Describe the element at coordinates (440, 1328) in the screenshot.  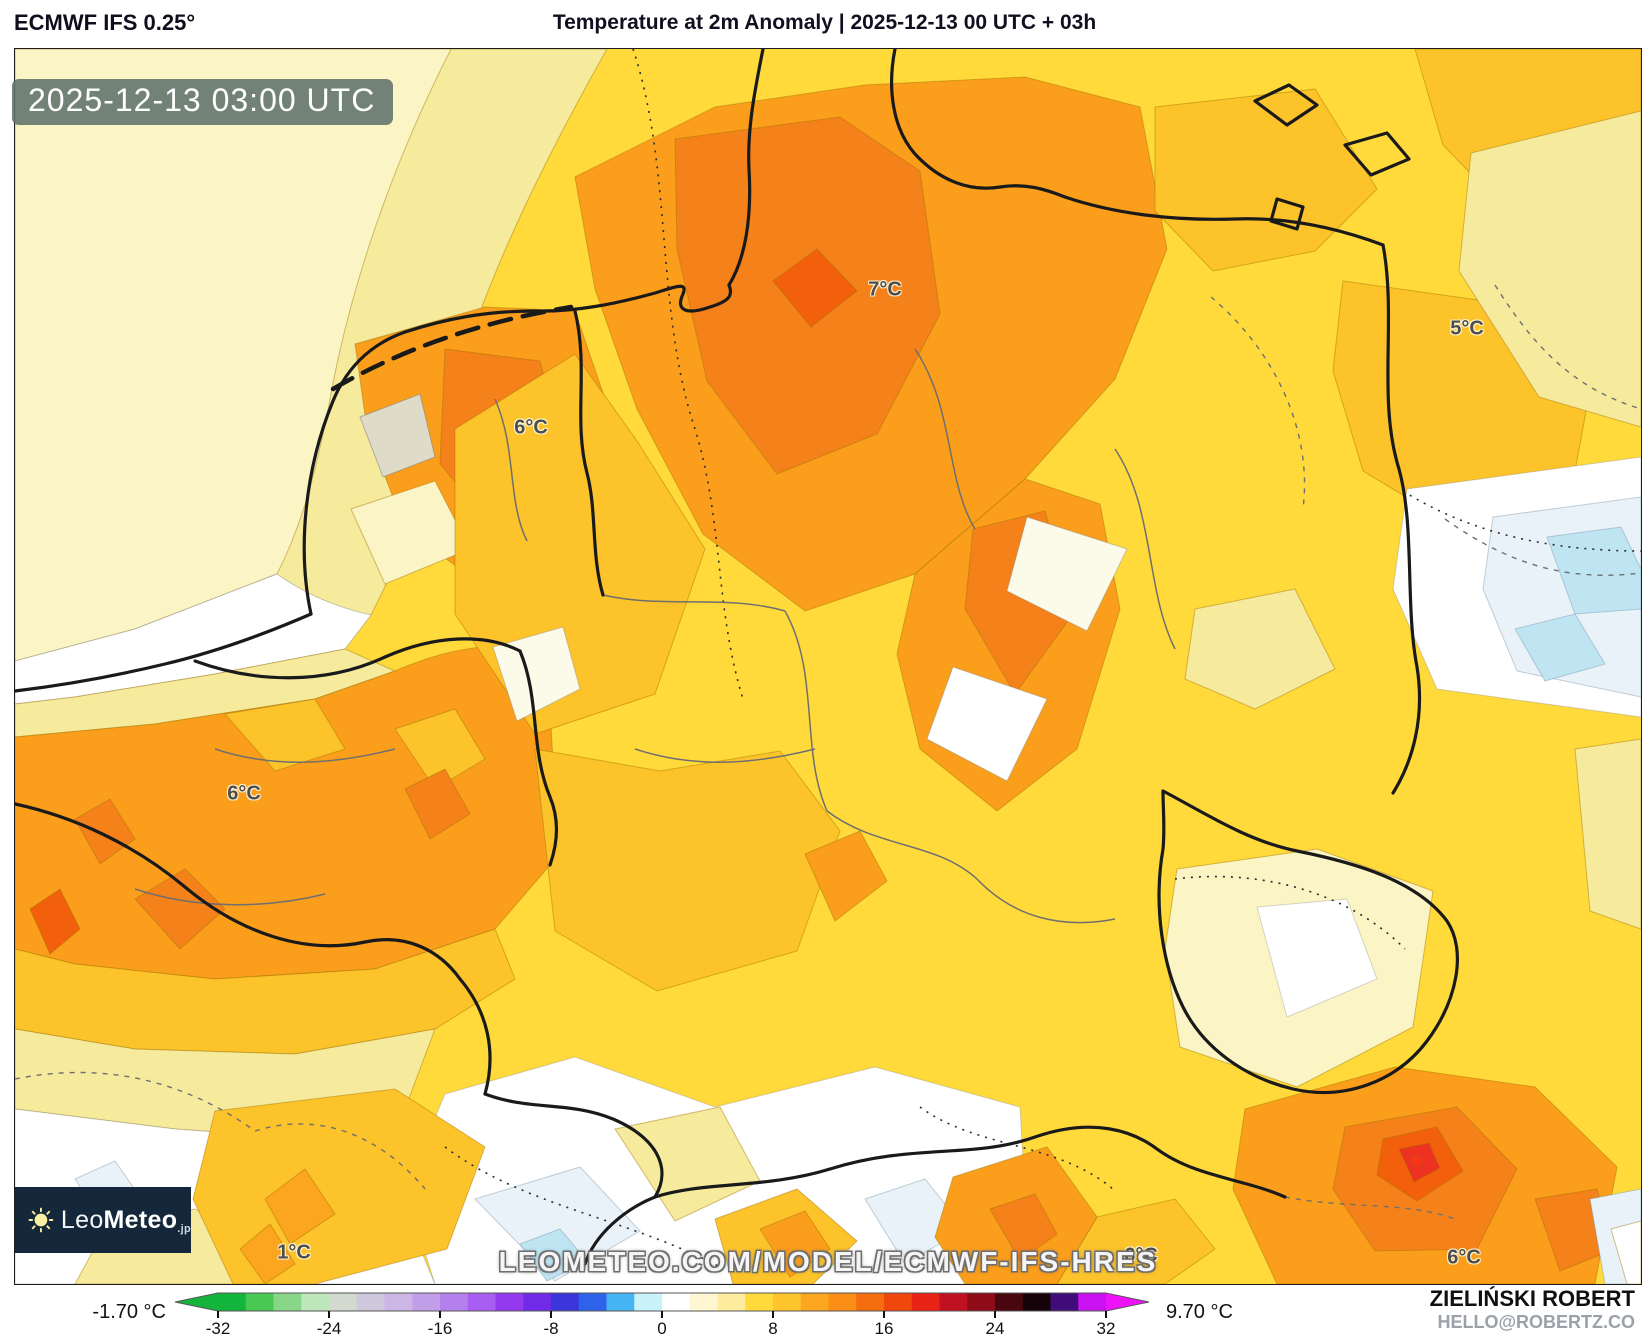
I see `svg-text: -16` at that location.